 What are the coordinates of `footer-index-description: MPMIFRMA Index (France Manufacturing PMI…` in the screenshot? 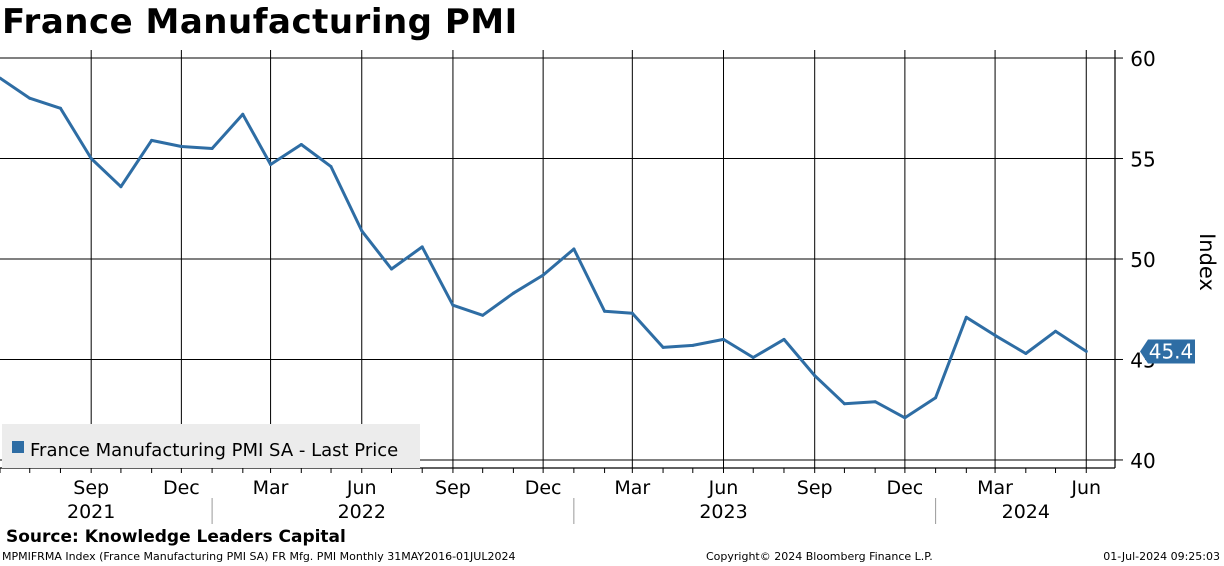 It's located at (259, 556).